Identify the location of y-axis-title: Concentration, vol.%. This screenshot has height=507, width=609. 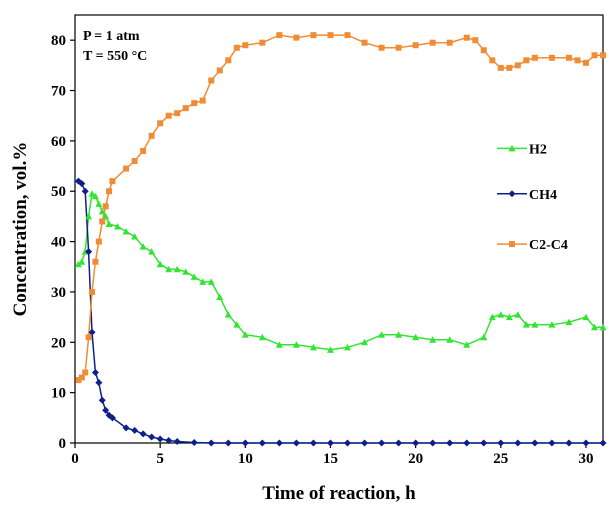
(20, 229).